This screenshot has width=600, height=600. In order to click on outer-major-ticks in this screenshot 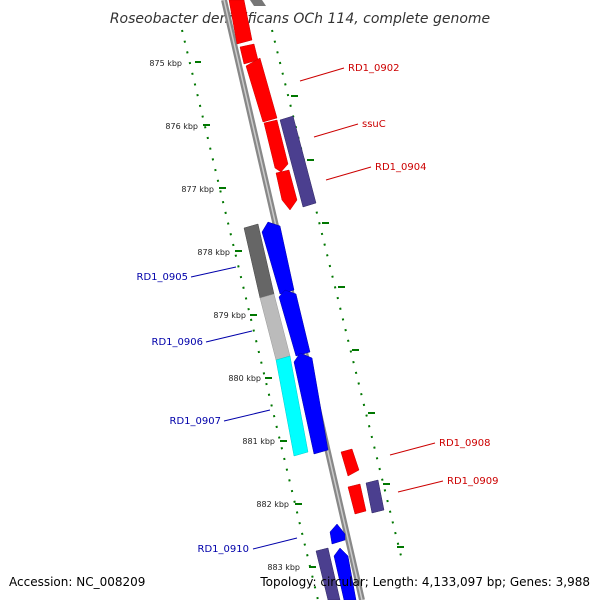, I will do `click(347, 321)`.